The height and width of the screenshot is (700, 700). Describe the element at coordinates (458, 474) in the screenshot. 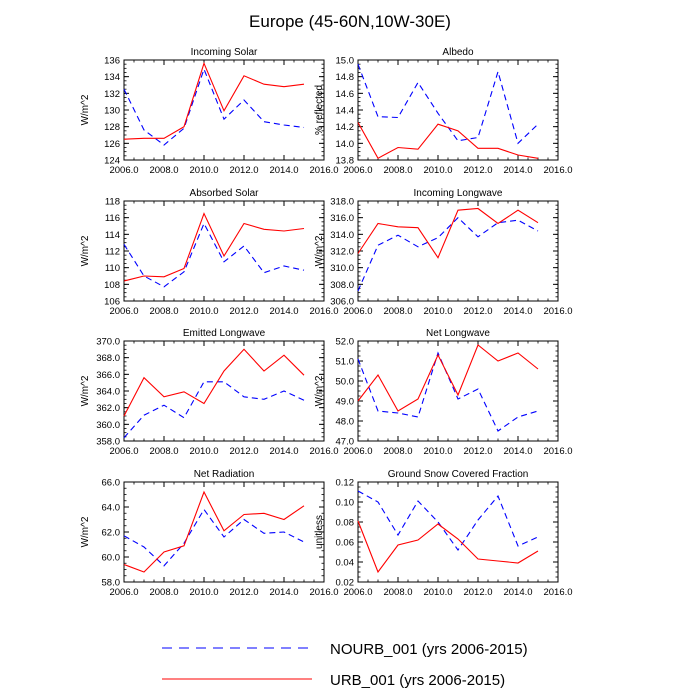

I see `panel-title: Ground Snow Covered Fraction` at that location.